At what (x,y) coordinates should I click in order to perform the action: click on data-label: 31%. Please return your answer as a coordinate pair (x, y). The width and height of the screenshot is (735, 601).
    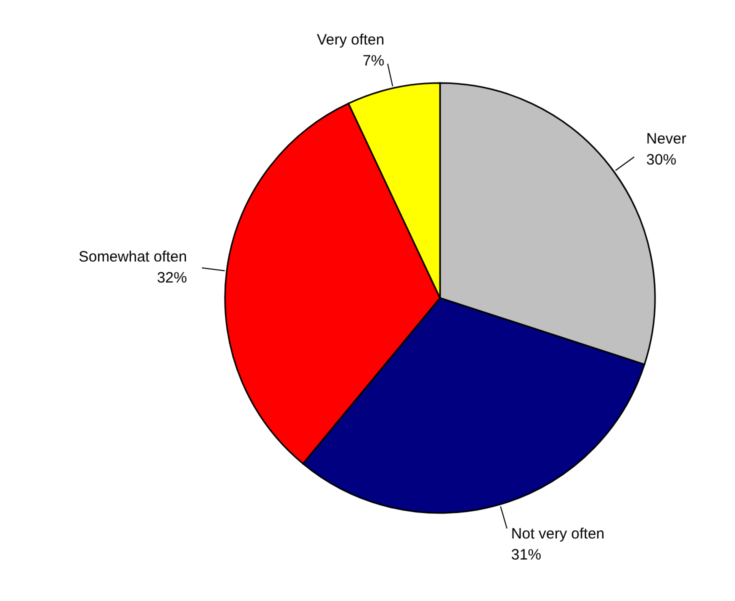
    Looking at the image, I should click on (526, 555).